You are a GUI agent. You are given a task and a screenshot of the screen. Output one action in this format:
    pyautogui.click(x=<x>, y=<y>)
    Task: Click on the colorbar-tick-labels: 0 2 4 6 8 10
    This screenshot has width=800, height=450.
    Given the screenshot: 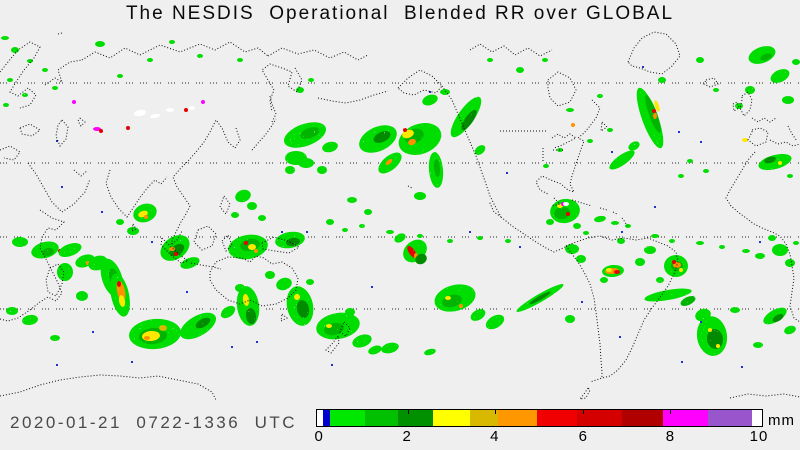 What is the action you would take?
    pyautogui.click(x=540, y=437)
    